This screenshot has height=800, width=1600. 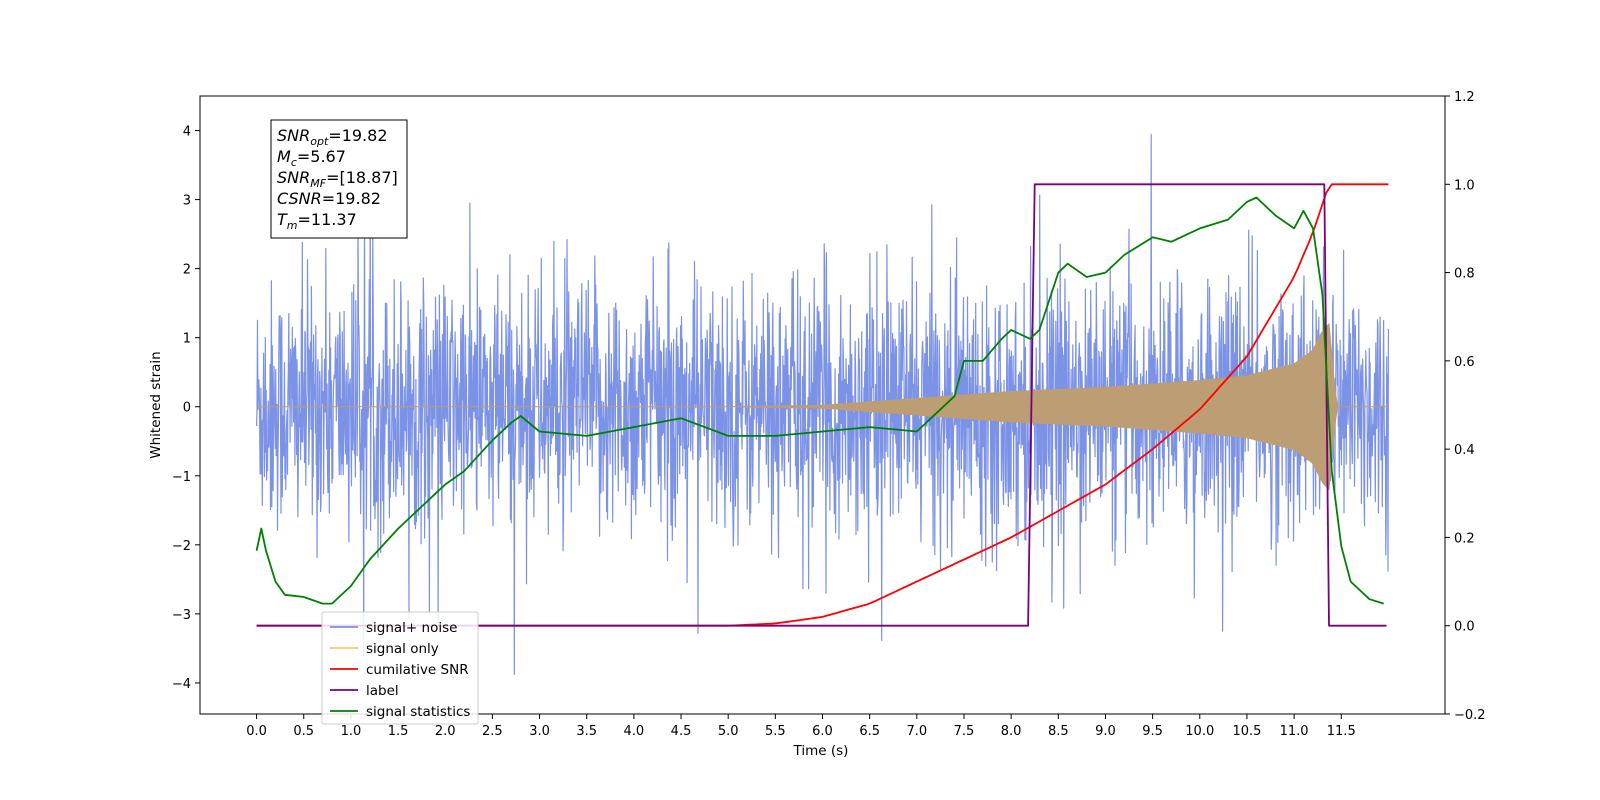 I want to click on y-tick-label: −2, so click(x=181, y=546).